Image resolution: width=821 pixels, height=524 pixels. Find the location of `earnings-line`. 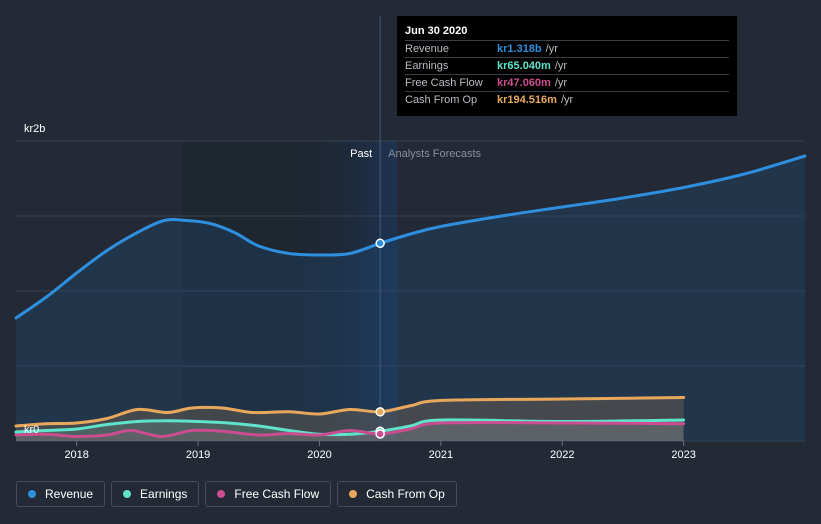

earnings-line is located at coordinates (350, 427).